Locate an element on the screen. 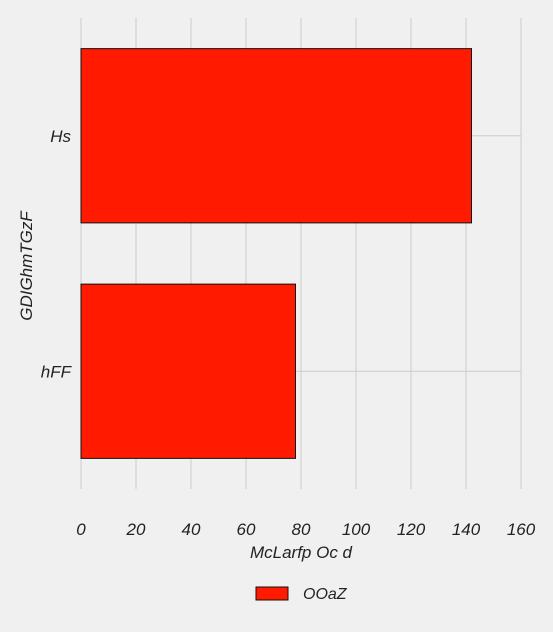 This screenshot has height=632, width=553. x-tick-label-4: 80 is located at coordinates (301, 529).